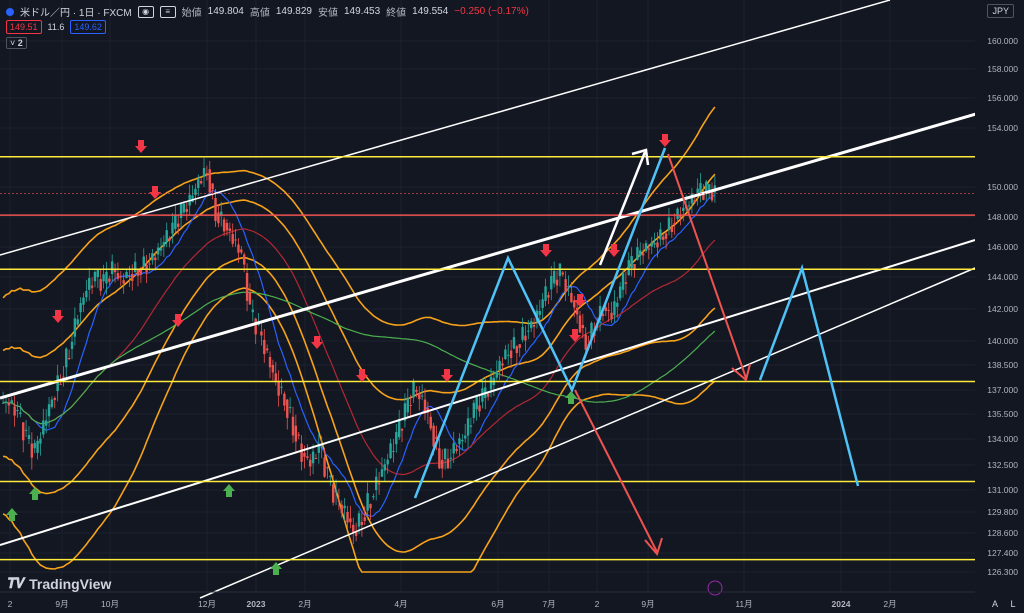 The image size is (1024, 613). Describe the element at coordinates (12, 514) in the screenshot. I see `buy-signal-arrow` at that location.